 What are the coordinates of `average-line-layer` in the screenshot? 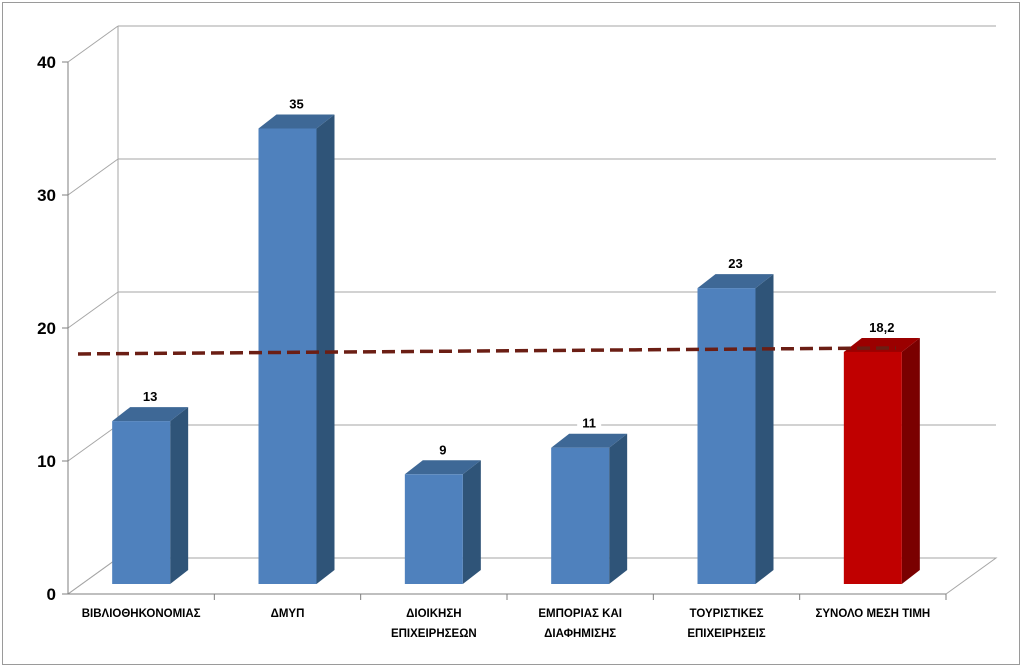 It's located at (487, 351).